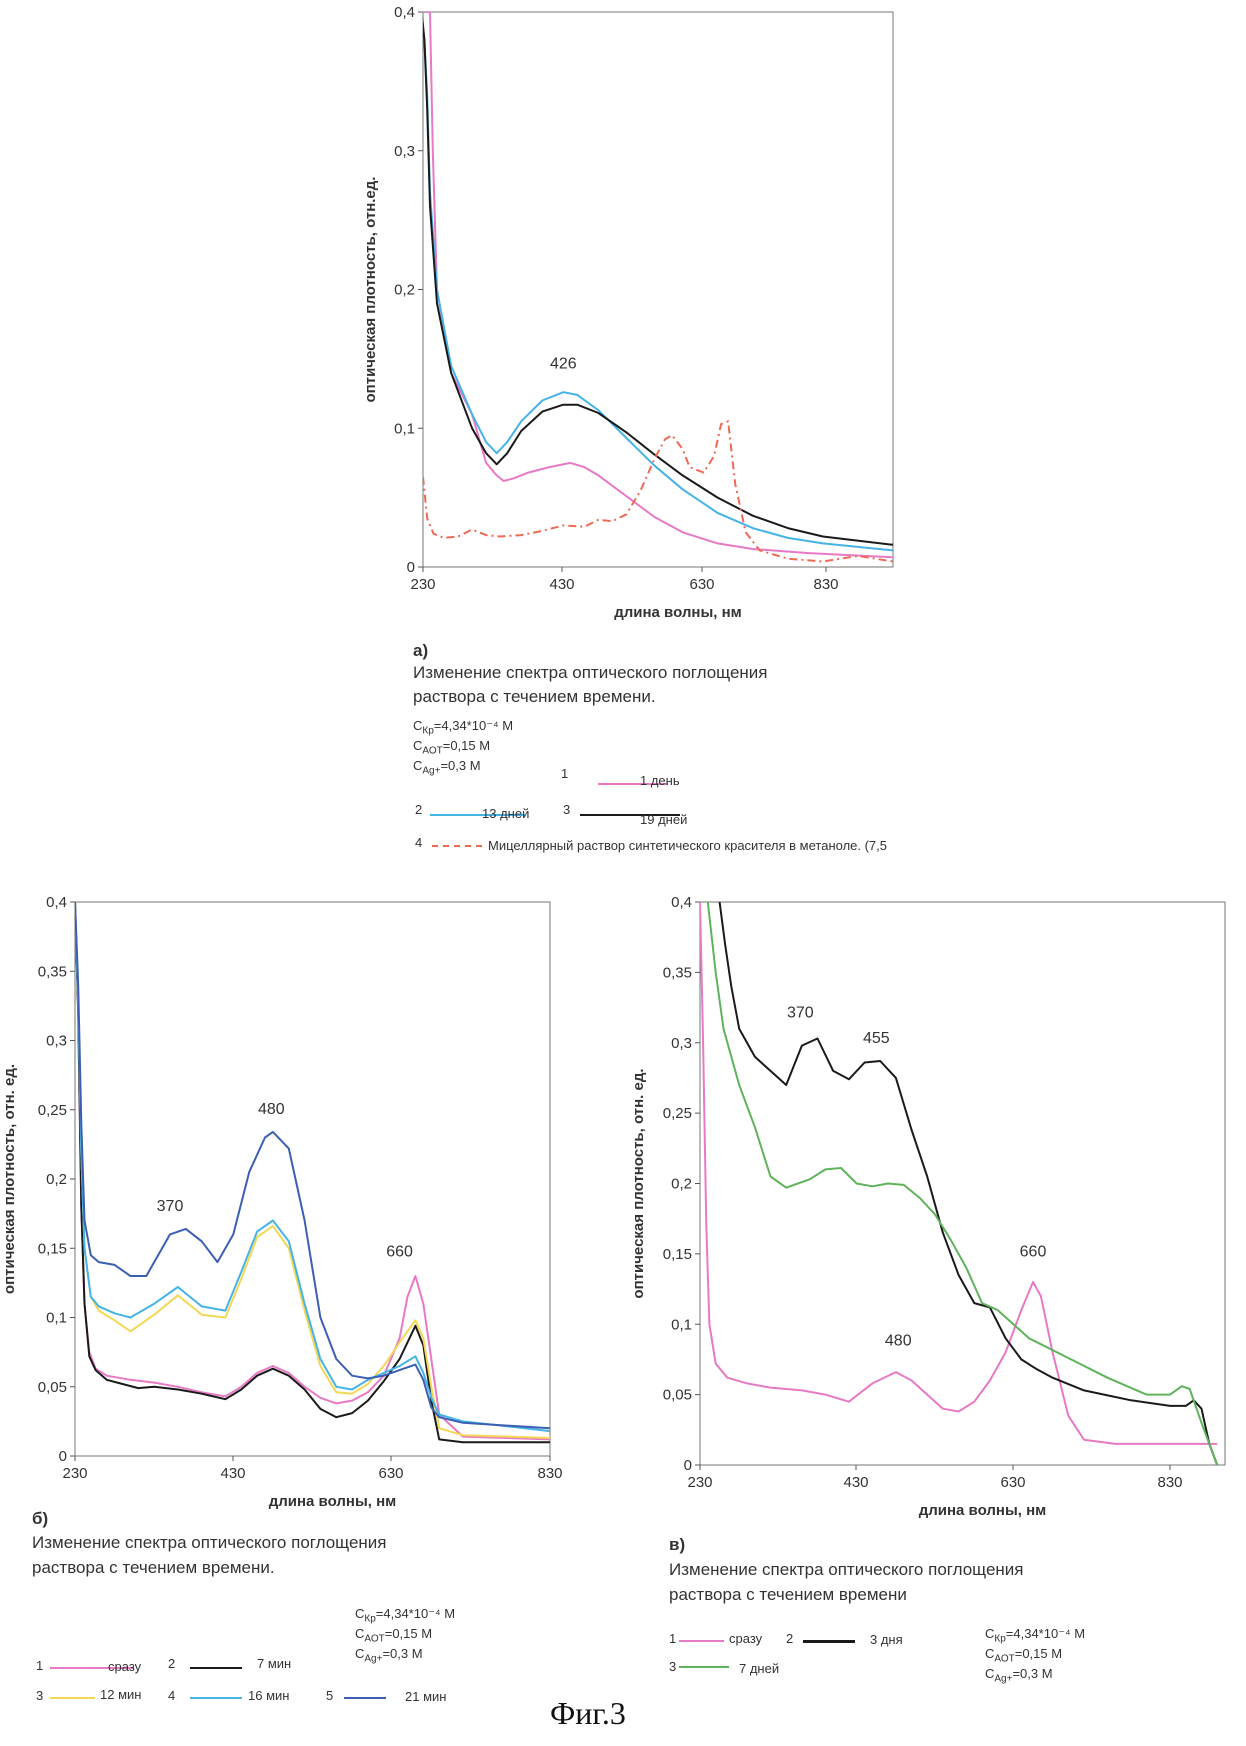  I want to click on legend-c-1-num: 1, so click(673, 1638).